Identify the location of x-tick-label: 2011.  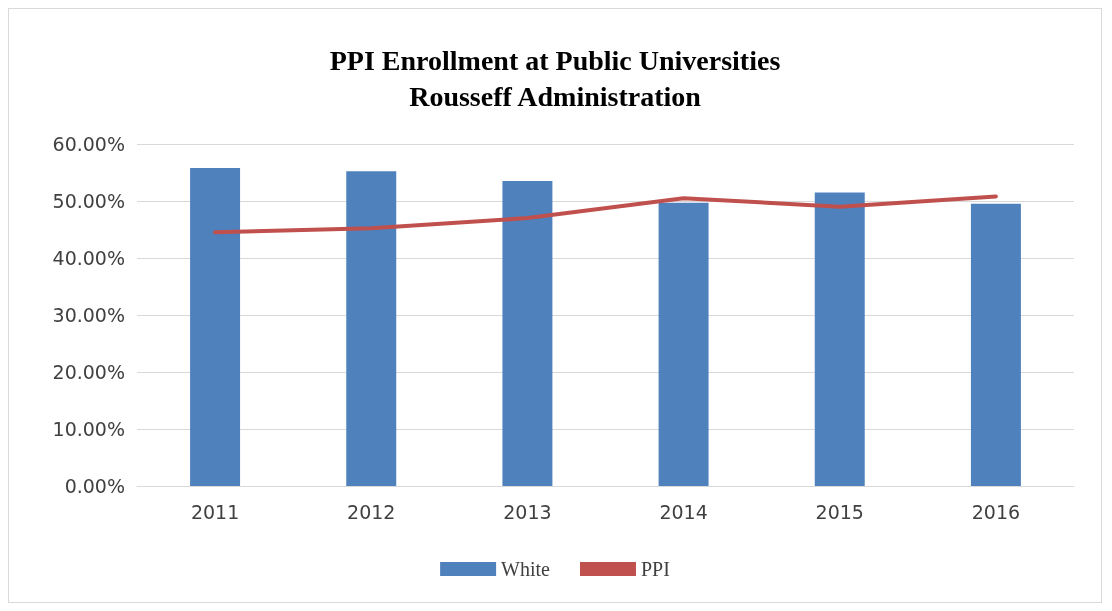
(215, 511).